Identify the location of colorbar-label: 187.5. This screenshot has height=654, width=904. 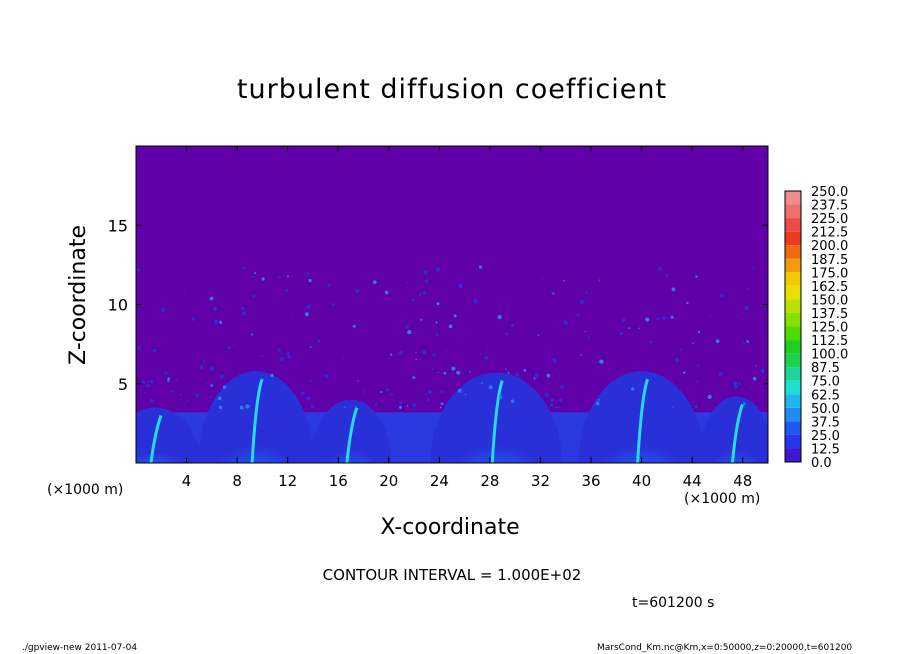
(829, 260).